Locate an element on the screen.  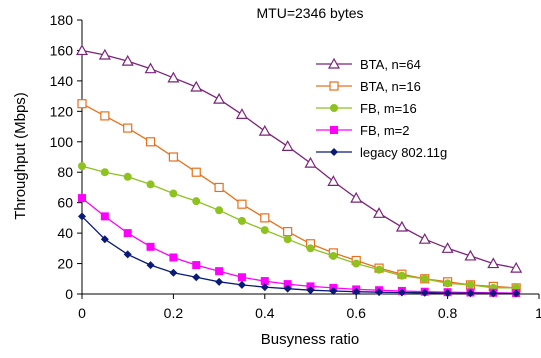
legend-label: BTA, n=64 is located at coordinates (390, 64).